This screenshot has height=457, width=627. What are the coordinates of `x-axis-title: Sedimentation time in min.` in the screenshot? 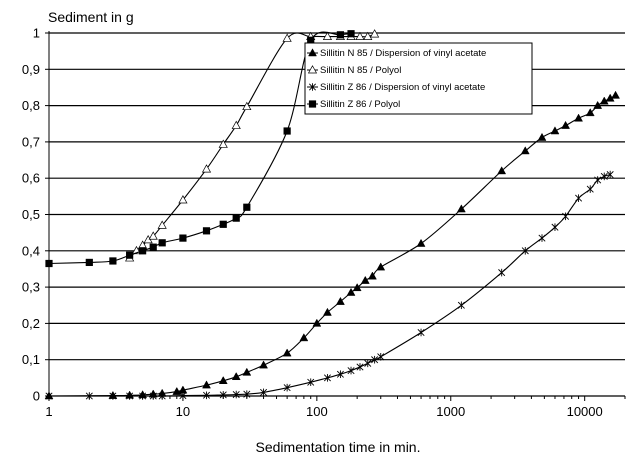 It's located at (338, 447).